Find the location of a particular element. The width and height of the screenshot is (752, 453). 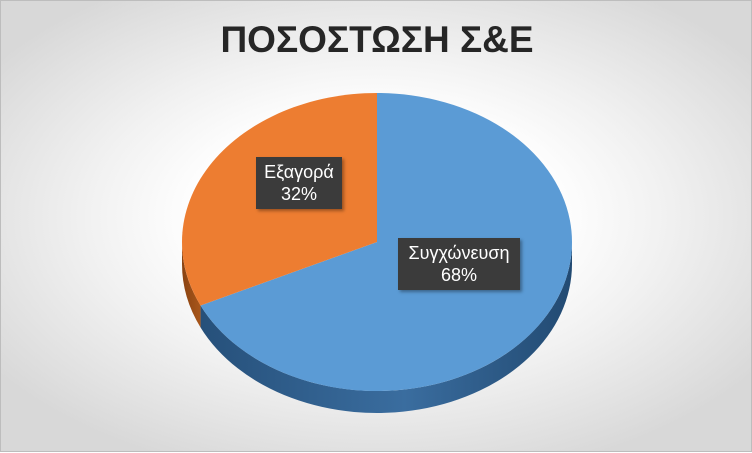

data-label-category: Συγχώνευση is located at coordinates (459, 253).